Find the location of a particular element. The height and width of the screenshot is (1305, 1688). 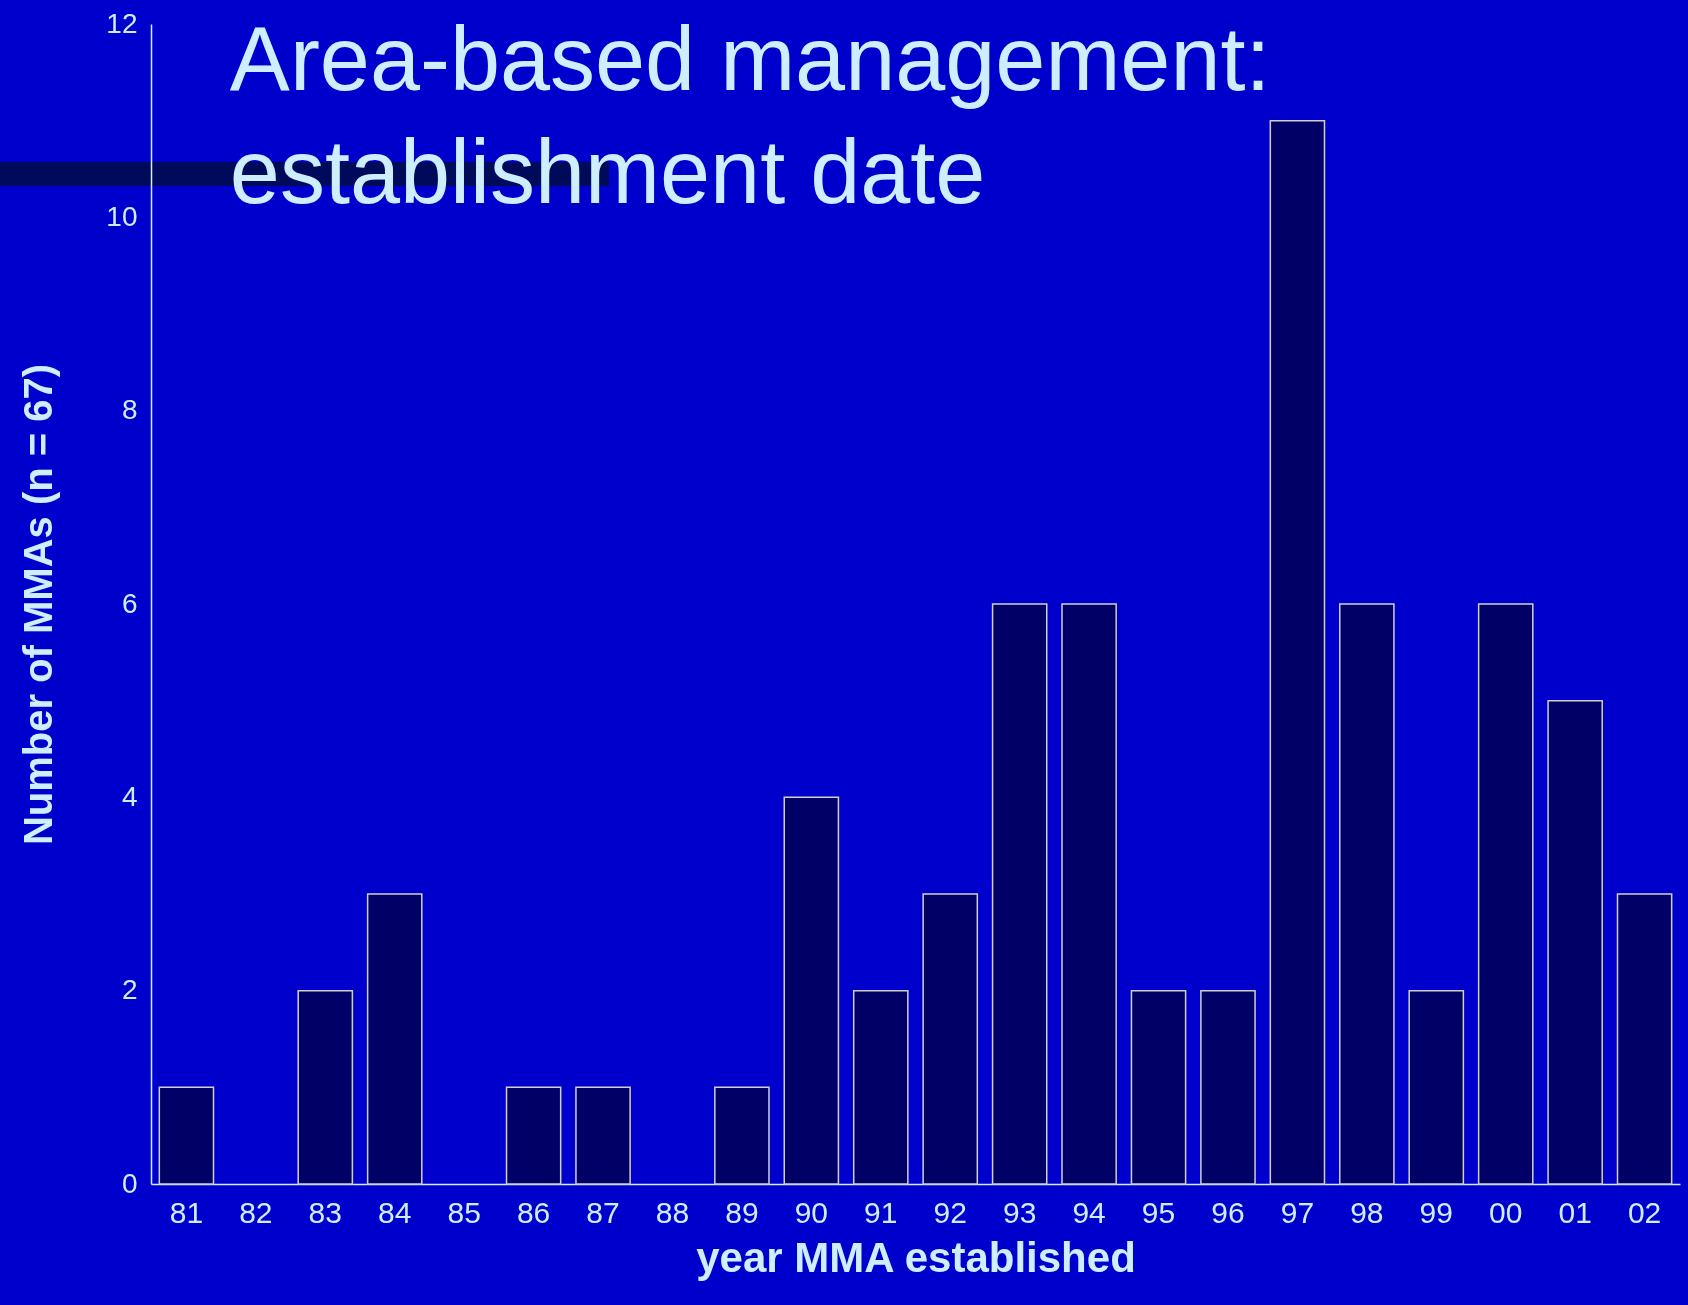

y-tick-label: 0 is located at coordinates (129, 1183).